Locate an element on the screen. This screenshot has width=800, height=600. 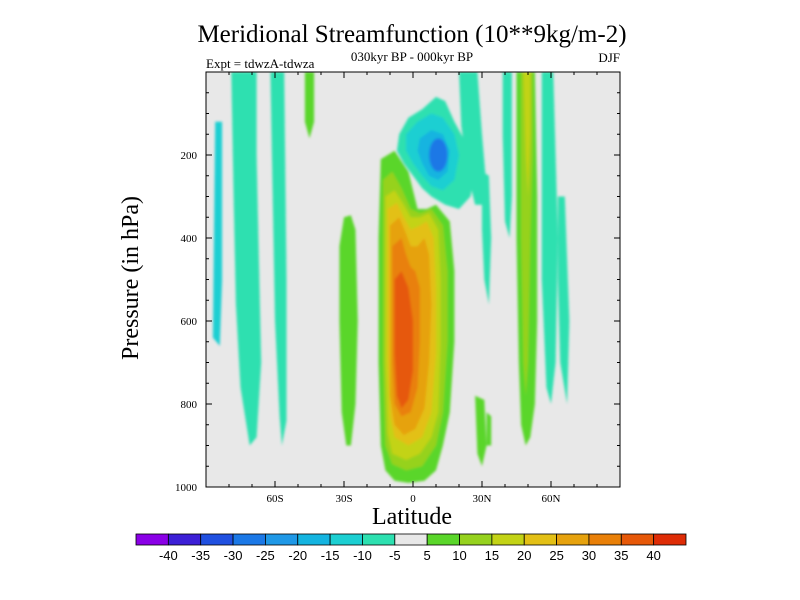
positive-lobe-south is located at coordinates (348, 330).